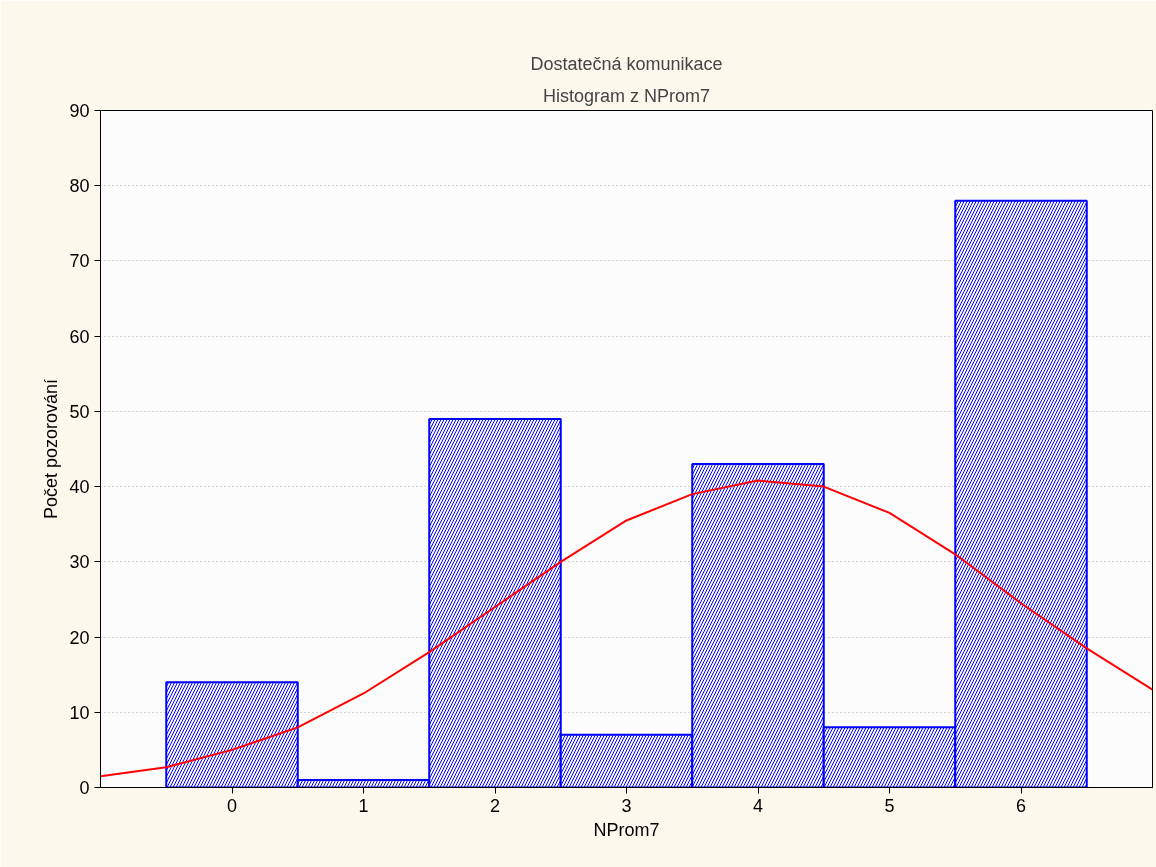 The height and width of the screenshot is (867, 1156). What do you see at coordinates (84, 788) in the screenshot?
I see `y-tick-label: 0` at bounding box center [84, 788].